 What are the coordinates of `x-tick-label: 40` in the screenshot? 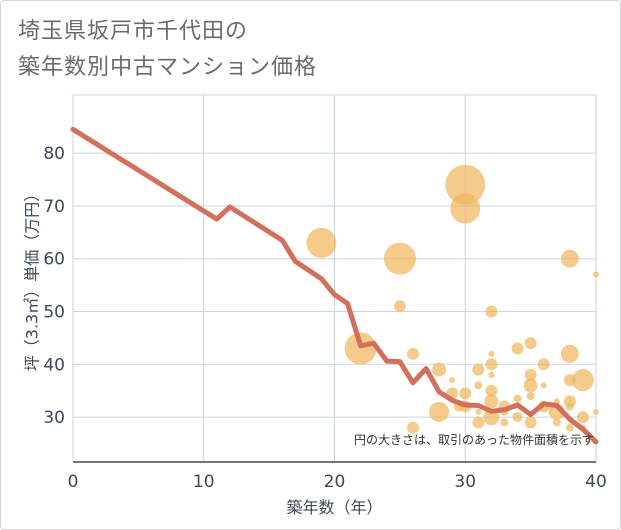 It's located at (596, 482).